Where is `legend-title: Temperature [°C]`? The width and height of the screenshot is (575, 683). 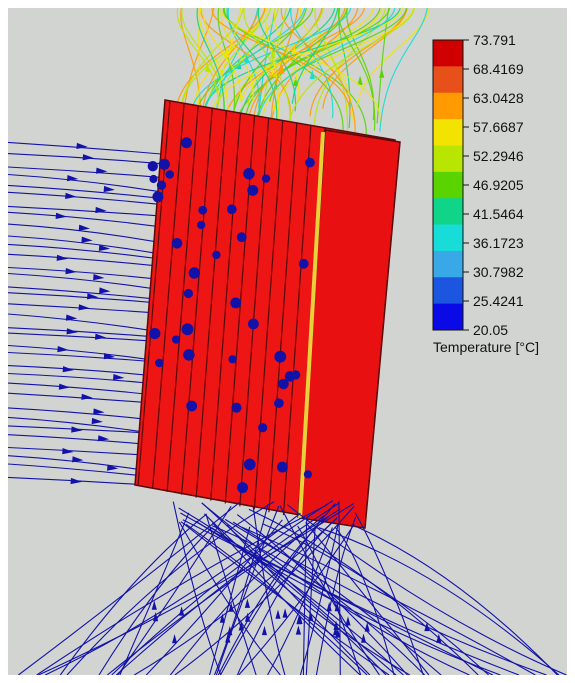
legend-title: Temperature [°C] is located at coordinates (486, 347).